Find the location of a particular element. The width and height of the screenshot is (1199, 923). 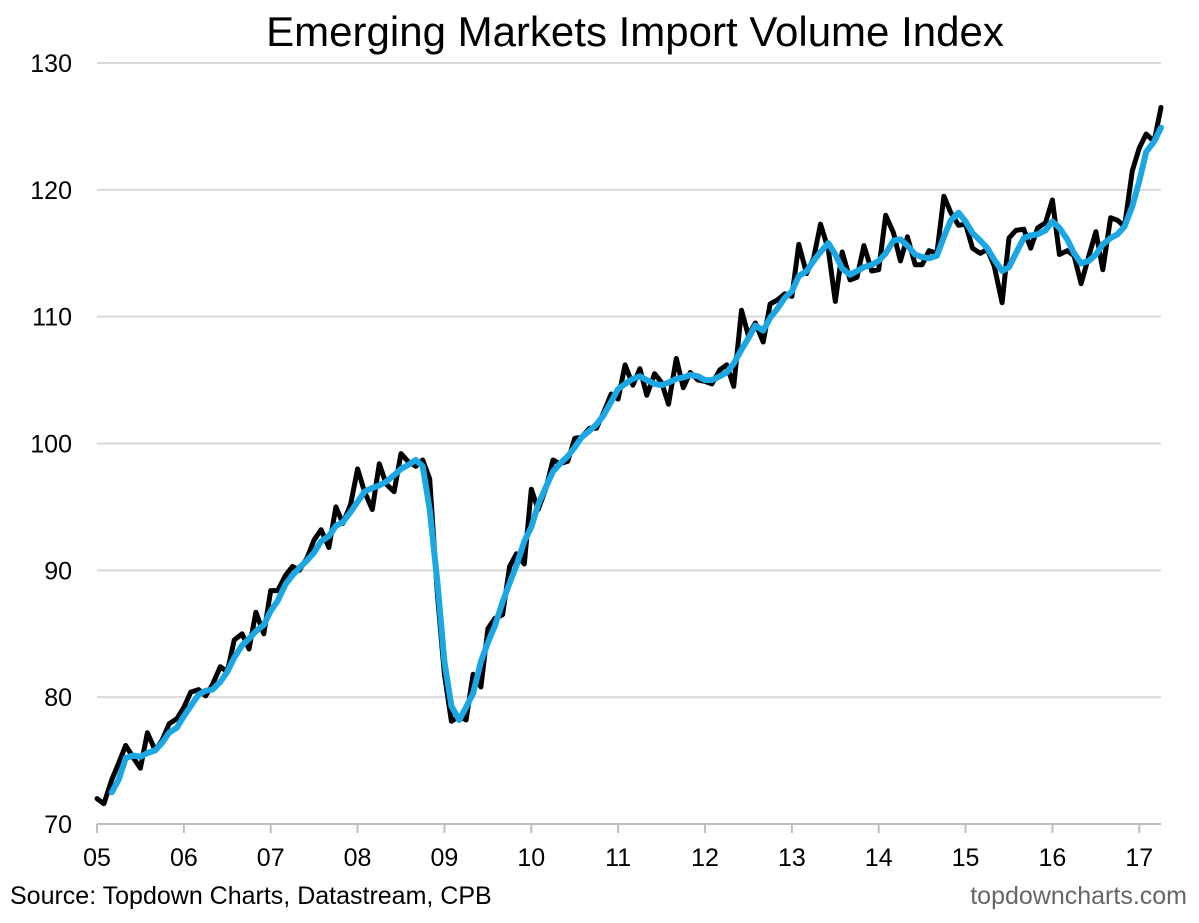

x-tick-label: 12 is located at coordinates (705, 858).